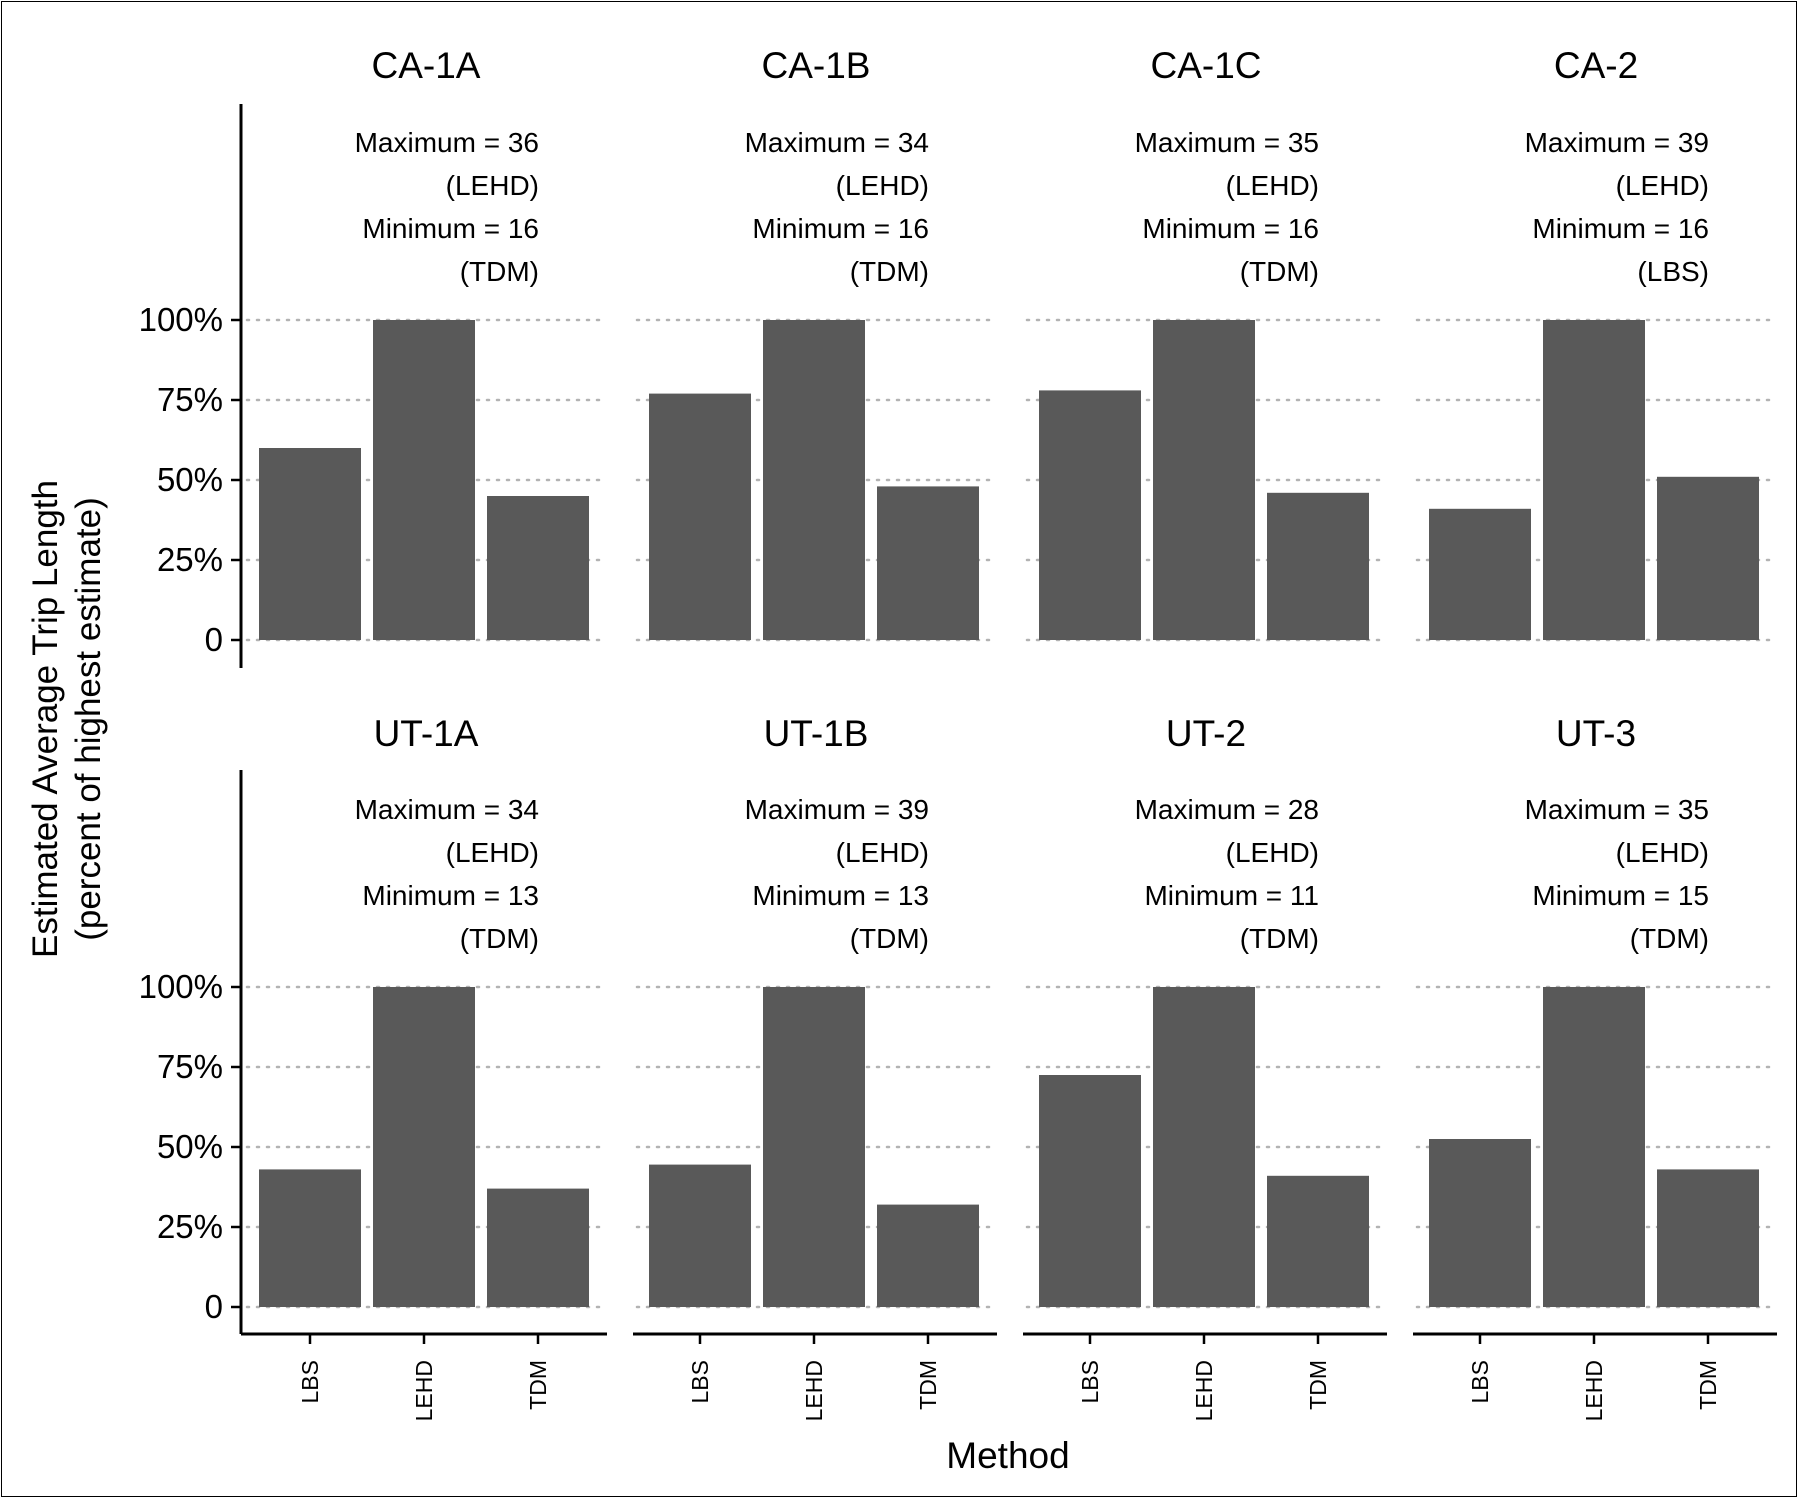 The width and height of the screenshot is (1800, 1500). Describe the element at coordinates (426, 733) in the screenshot. I see `facet-title: UT-1A` at that location.